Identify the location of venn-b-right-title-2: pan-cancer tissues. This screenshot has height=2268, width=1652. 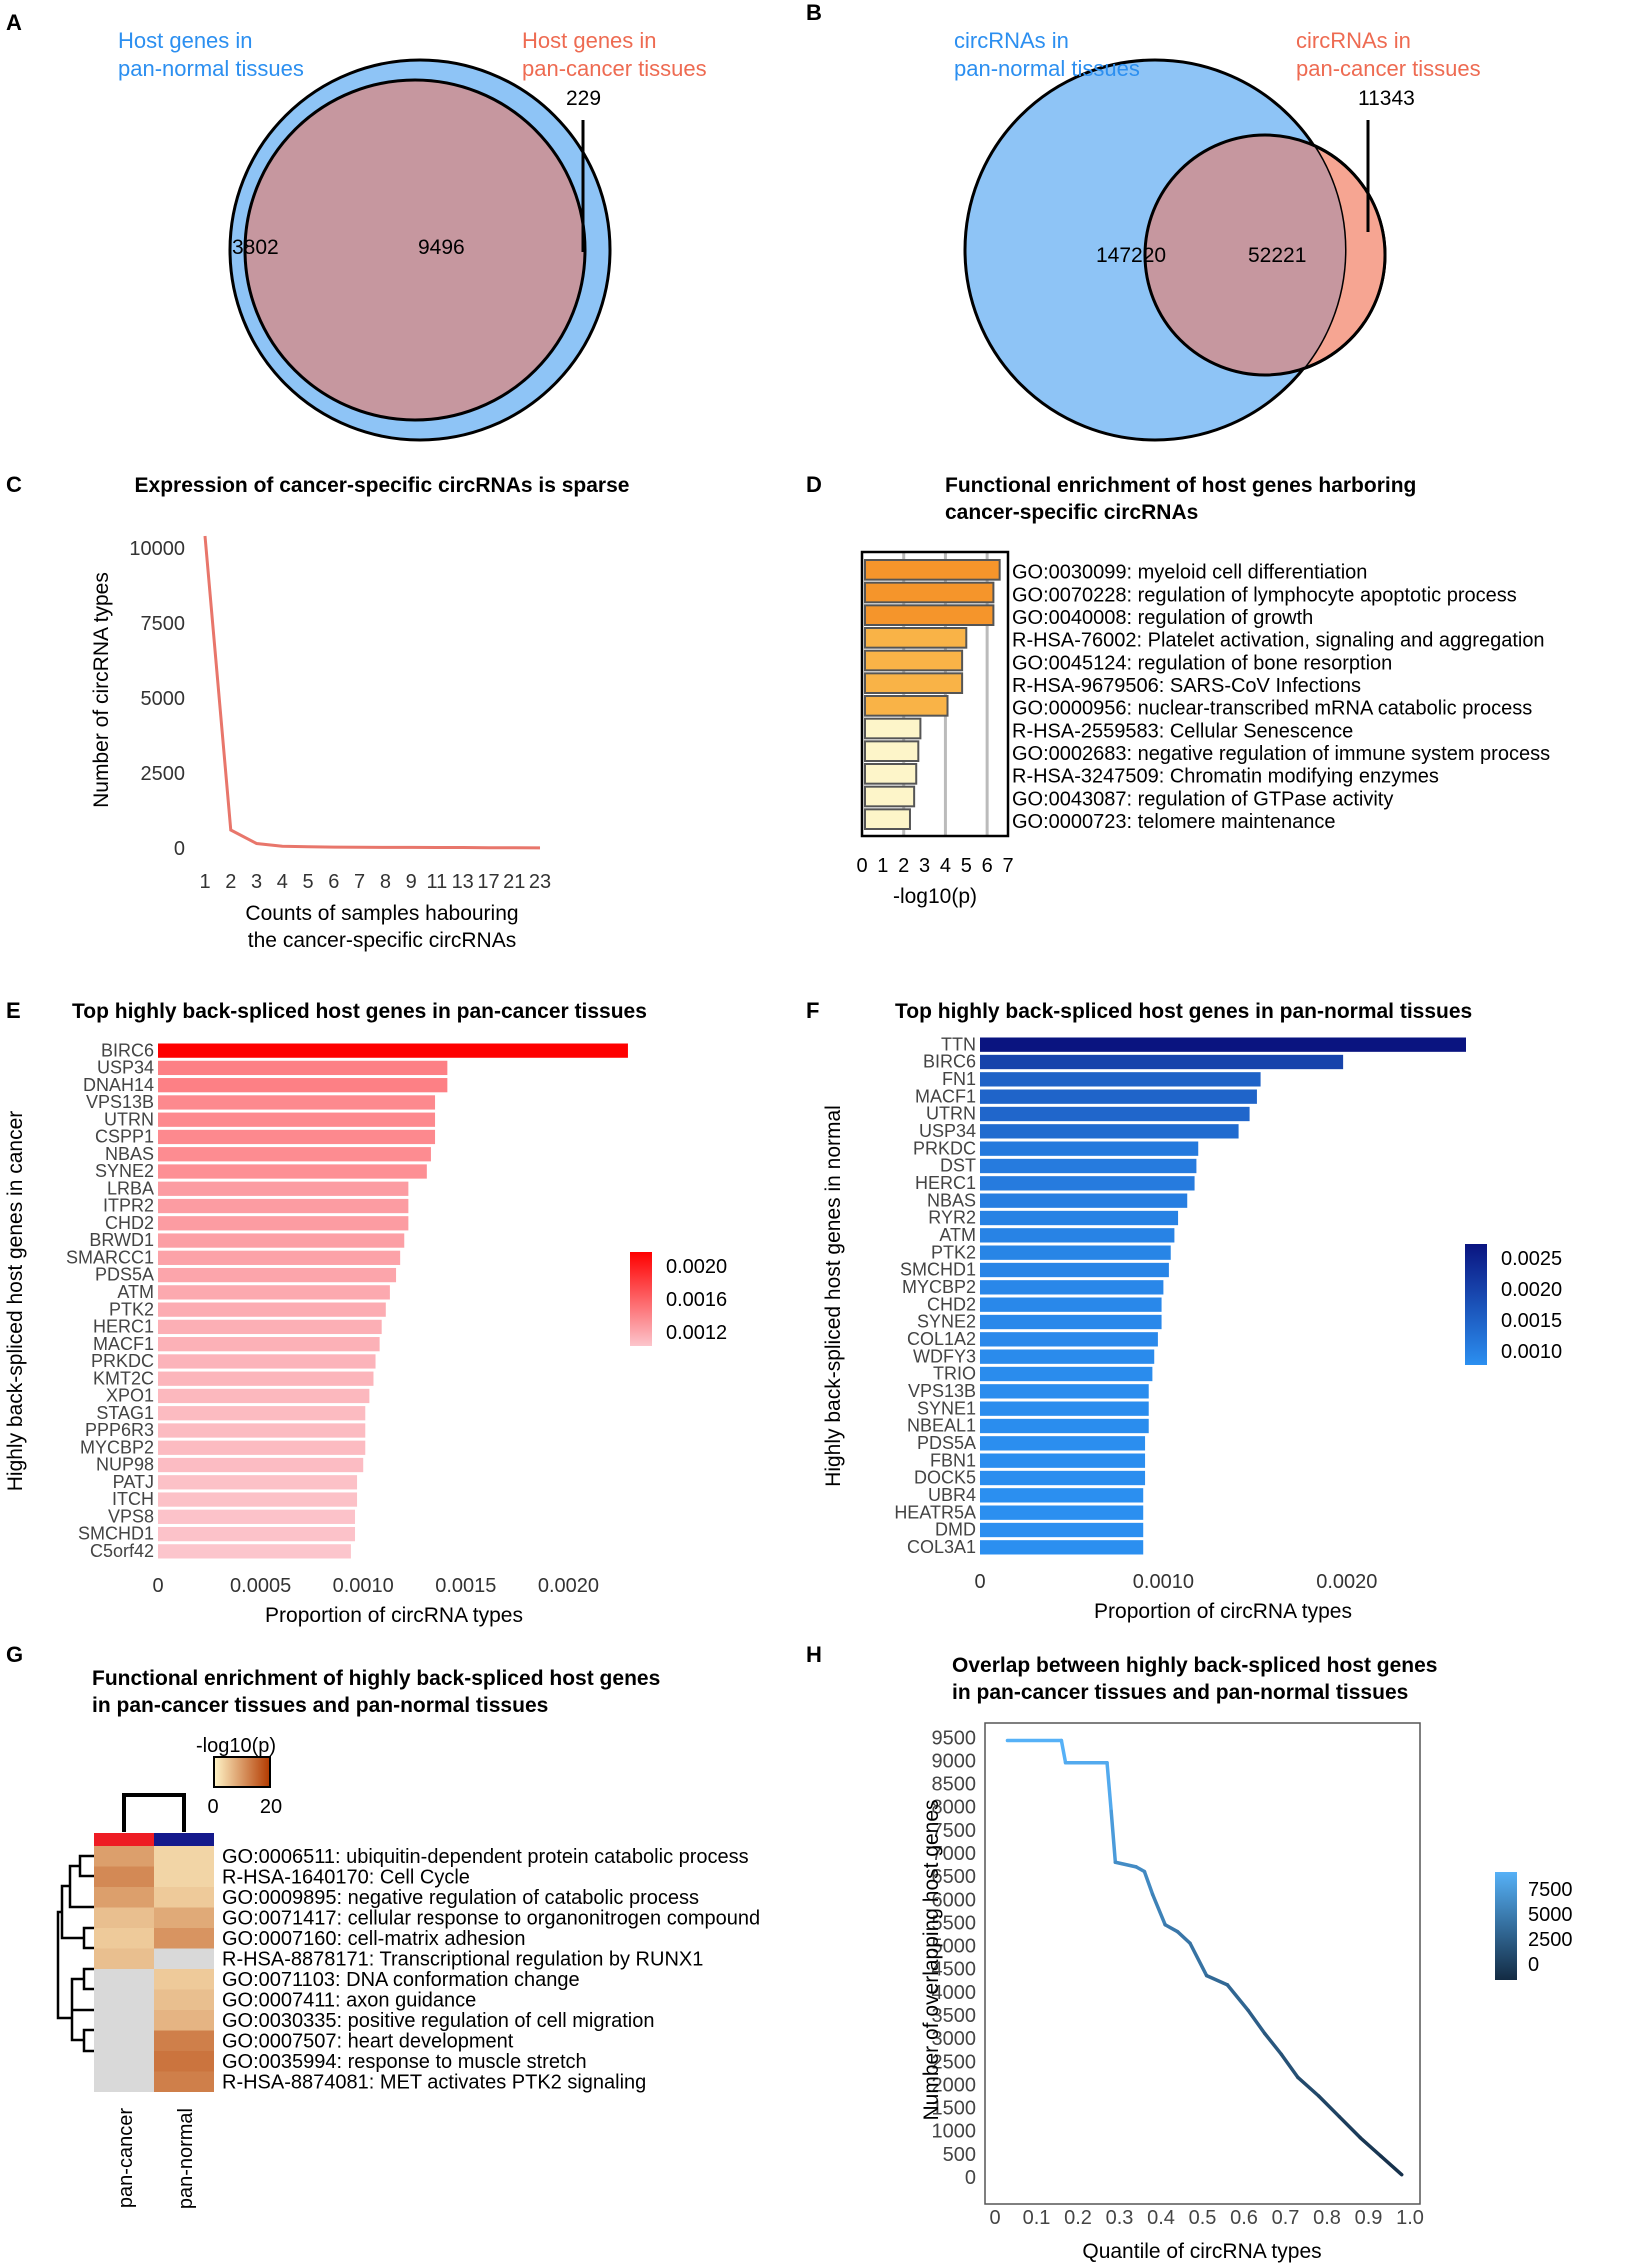
(1388, 68).